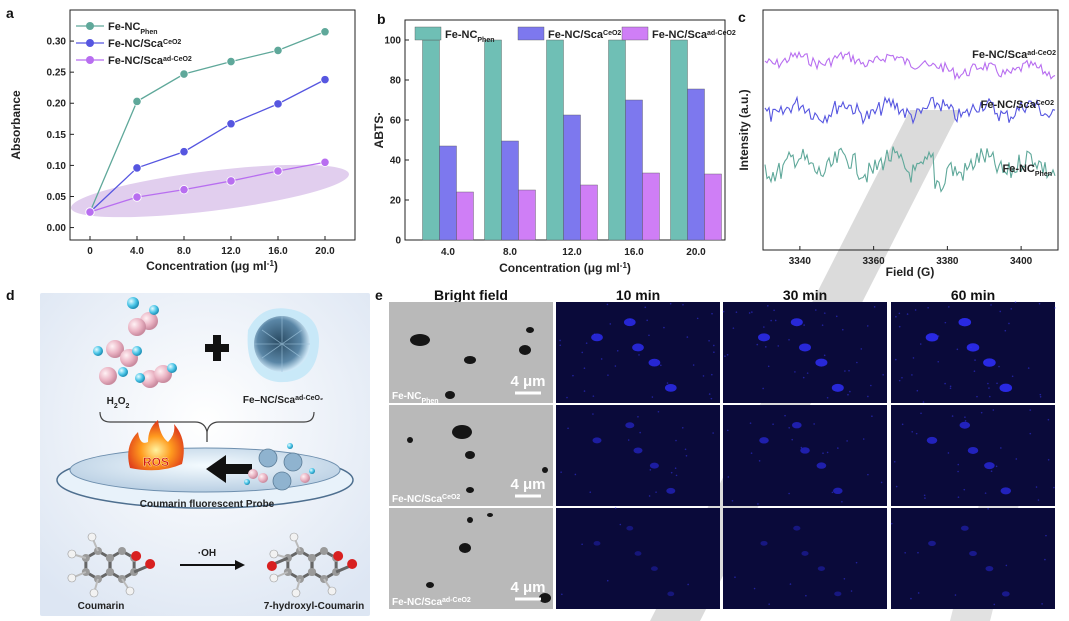 The width and height of the screenshot is (1069, 621). I want to click on oh-label: ·OH, so click(207, 553).